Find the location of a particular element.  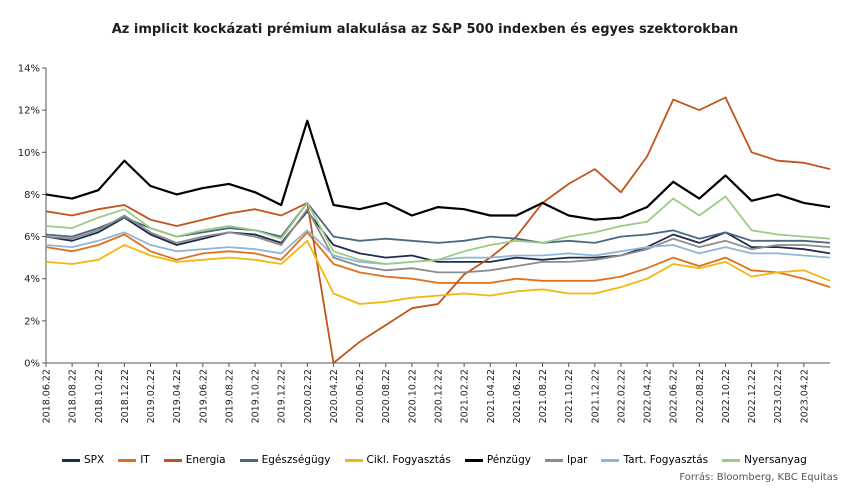

legend-label: Egészségügy is located at coordinates (296, 460).